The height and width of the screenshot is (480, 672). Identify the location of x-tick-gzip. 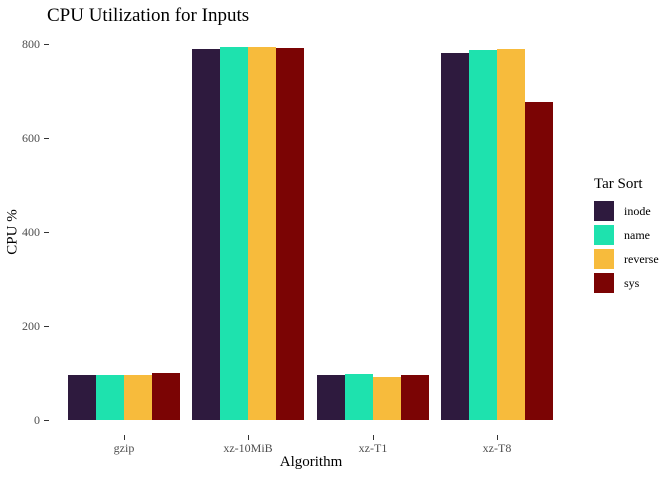
(124, 437).